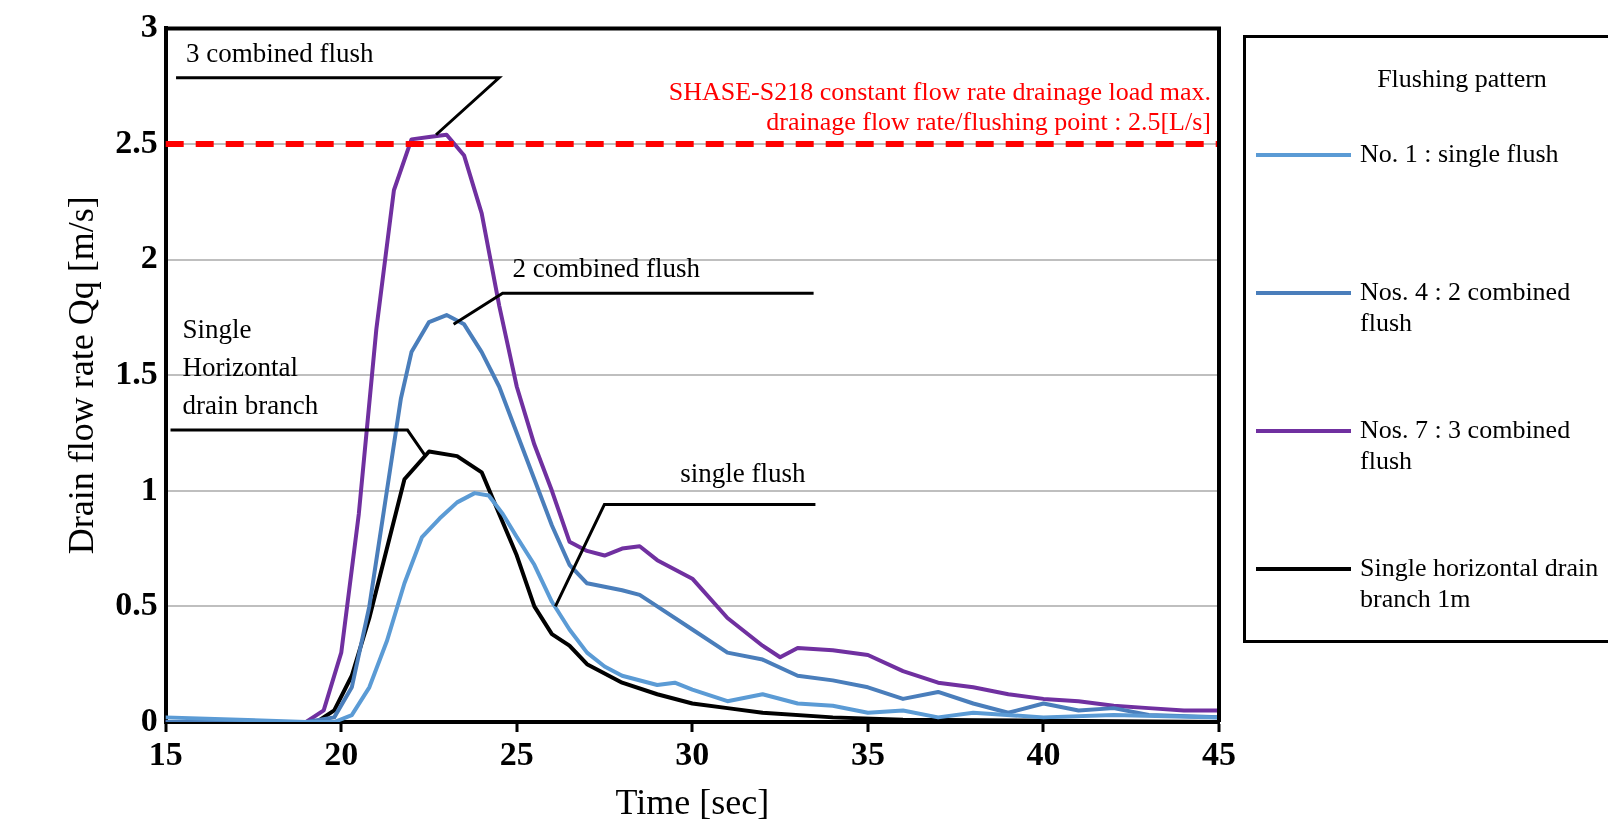 Image resolution: width=1608 pixels, height=833 pixels. What do you see at coordinates (606, 269) in the screenshot?
I see `annotation: 2 combined flush` at bounding box center [606, 269].